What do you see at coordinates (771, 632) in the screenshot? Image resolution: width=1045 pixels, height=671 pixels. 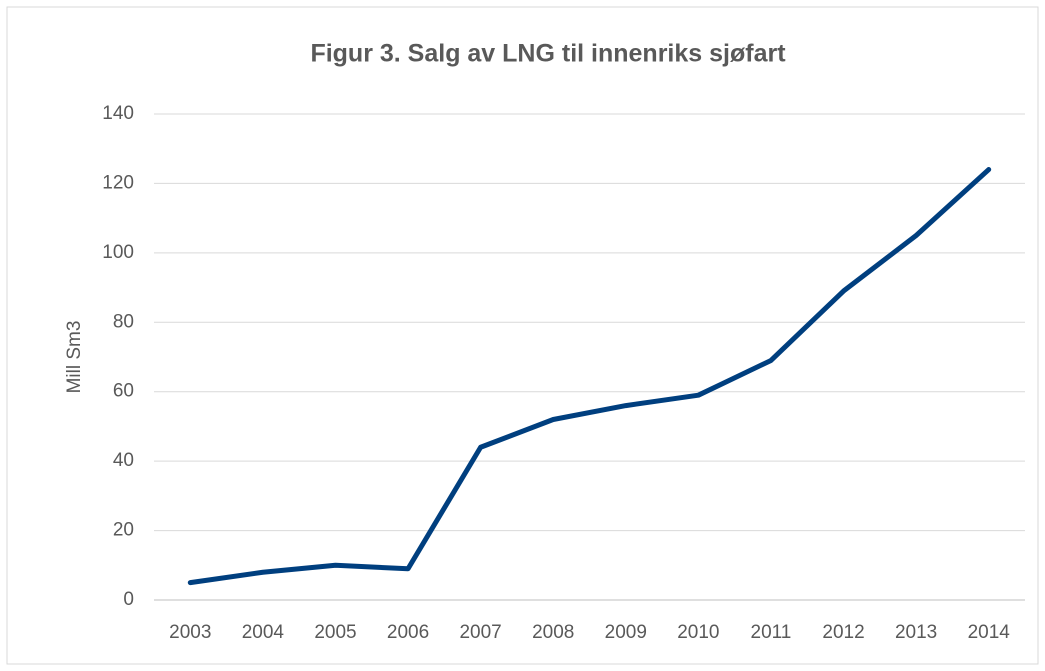 I see `x-tick-label: 2011` at bounding box center [771, 632].